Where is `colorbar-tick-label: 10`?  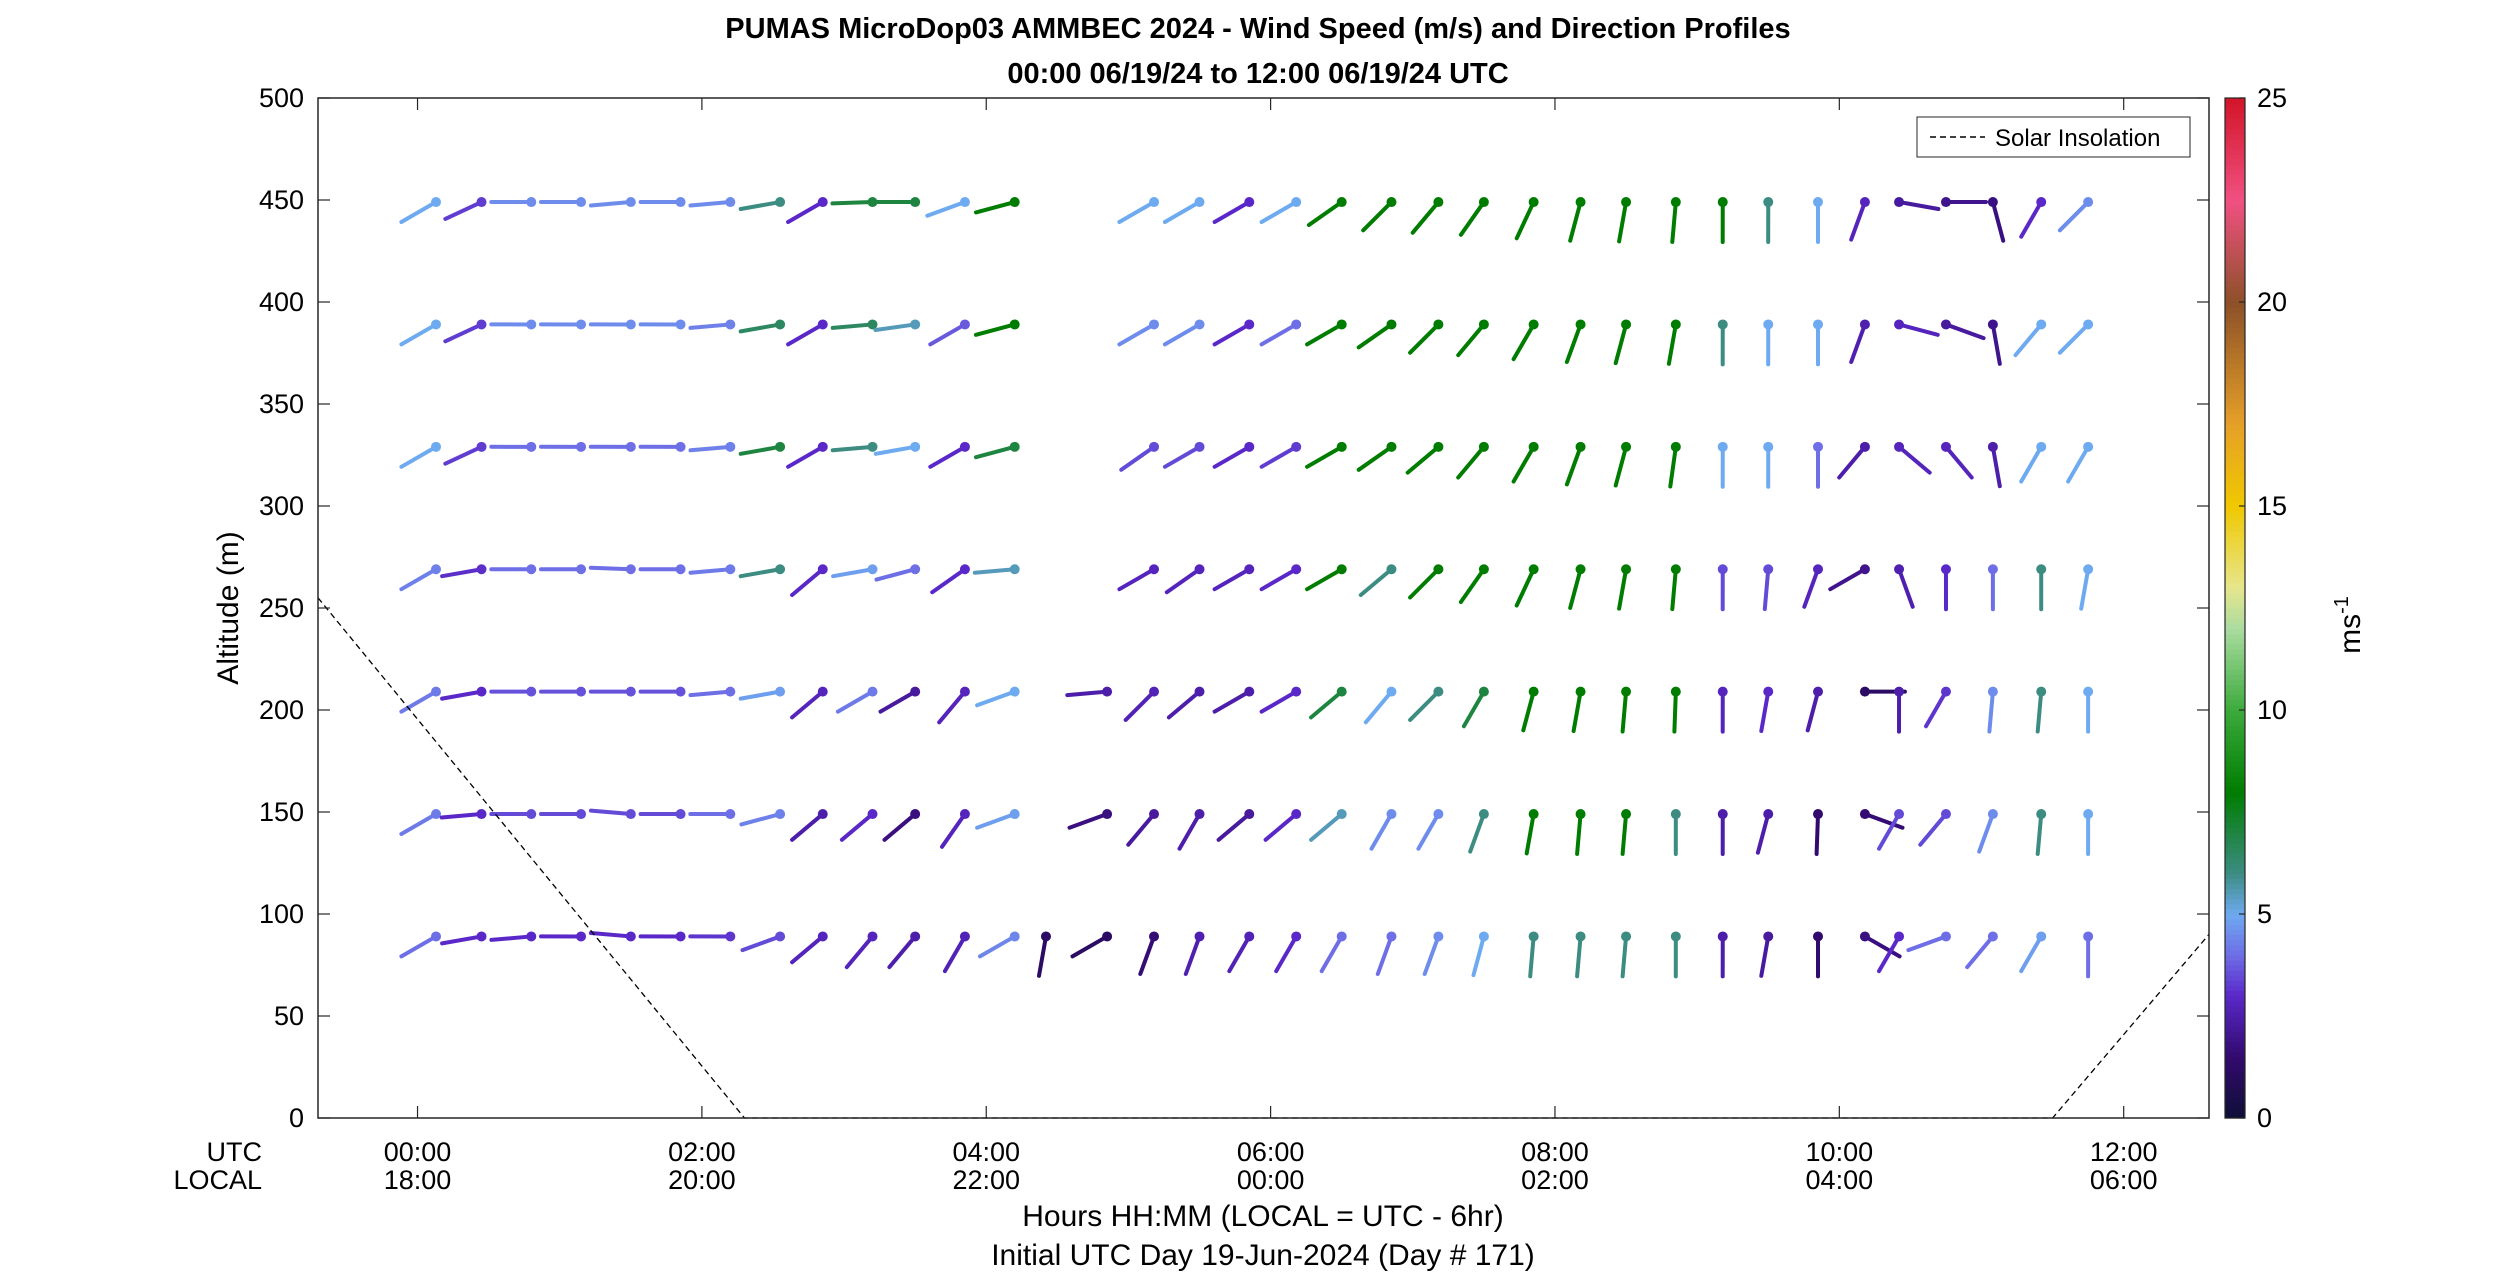 colorbar-tick-label: 10 is located at coordinates (2272, 710).